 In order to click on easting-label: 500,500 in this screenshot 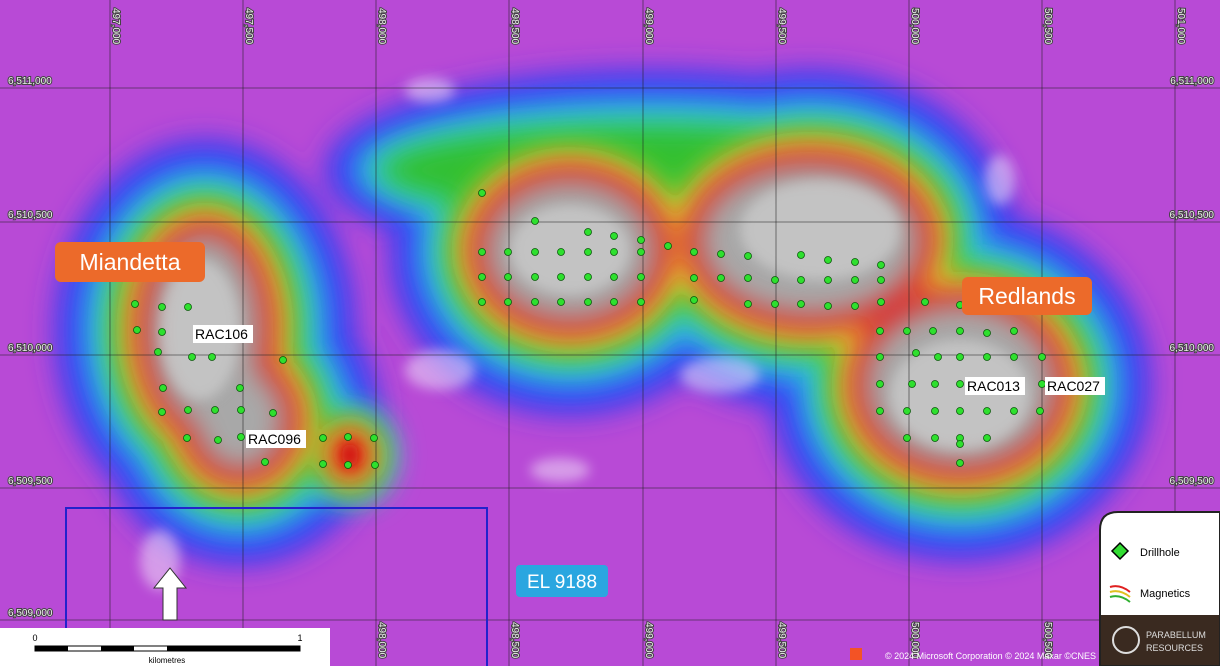, I will do `click(1047, 640)`.